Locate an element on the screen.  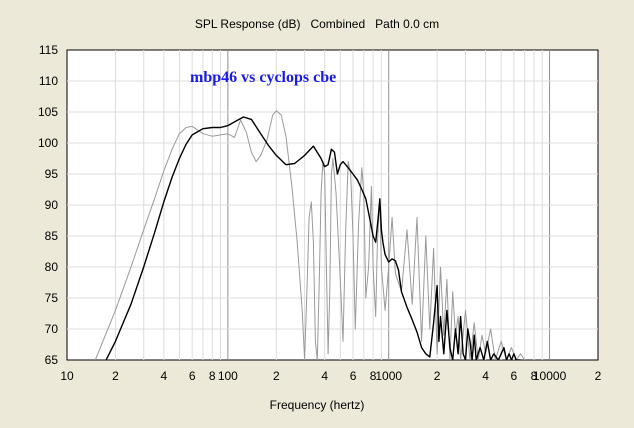
y-tick-label: 100 is located at coordinates (48, 143).